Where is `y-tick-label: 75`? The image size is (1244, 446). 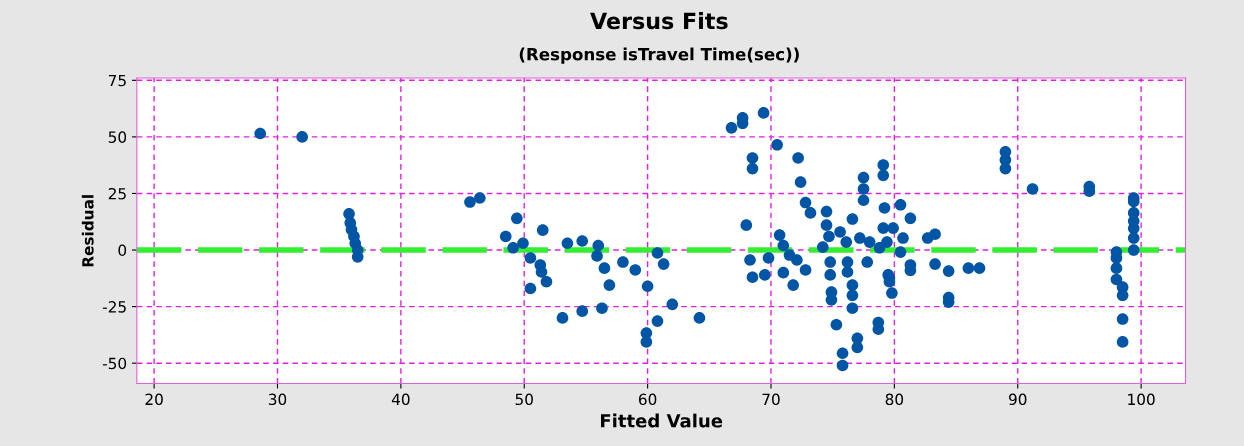 y-tick-label: 75 is located at coordinates (117, 80).